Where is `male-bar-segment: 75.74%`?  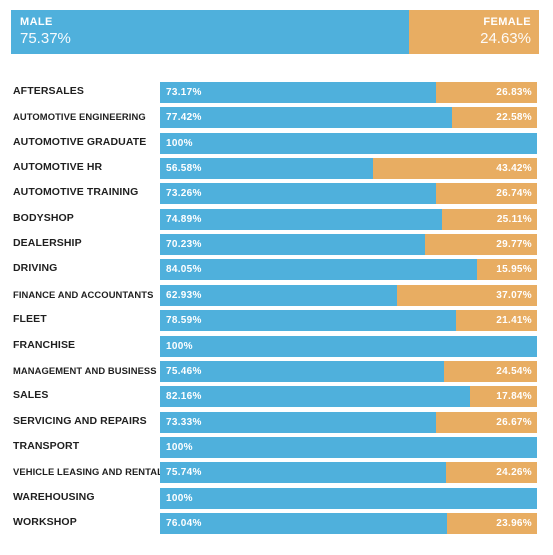
male-bar-segment: 75.74% is located at coordinates (303, 473).